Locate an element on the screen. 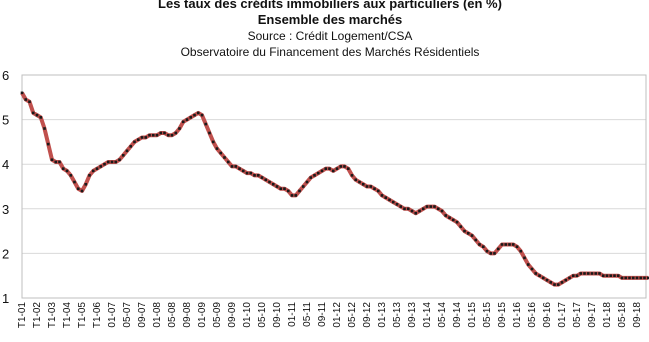 This screenshot has width=649, height=342. x-tick-label: 09-16 is located at coordinates (547, 315).